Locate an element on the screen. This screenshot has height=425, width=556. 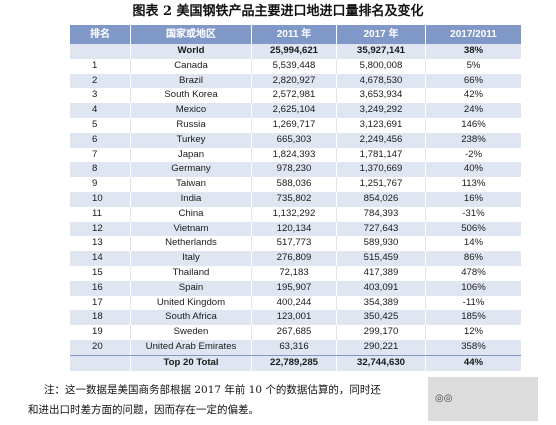
cell-rank: 12 is located at coordinates (100, 229).